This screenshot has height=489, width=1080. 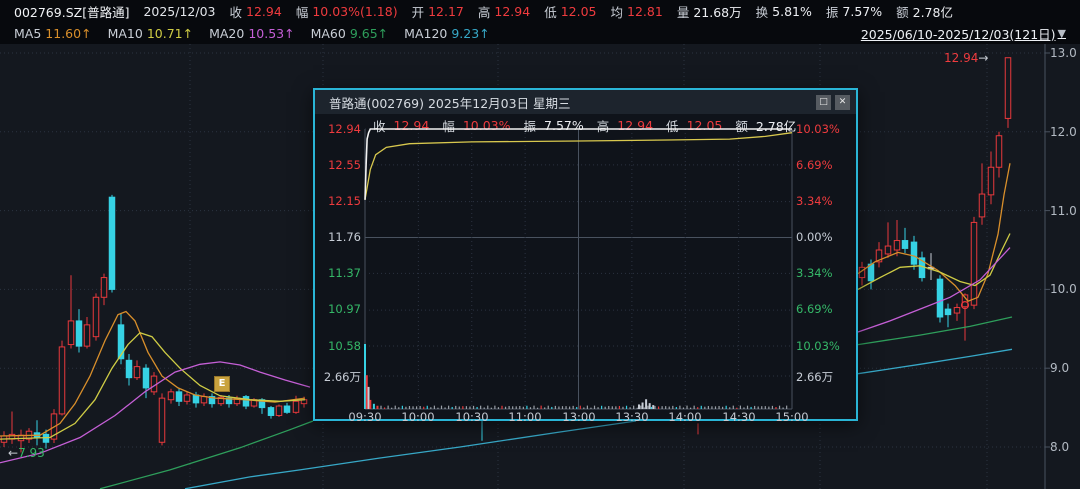 I want to click on intraday-ytick-right-3: 0.00%, so click(x=814, y=237).